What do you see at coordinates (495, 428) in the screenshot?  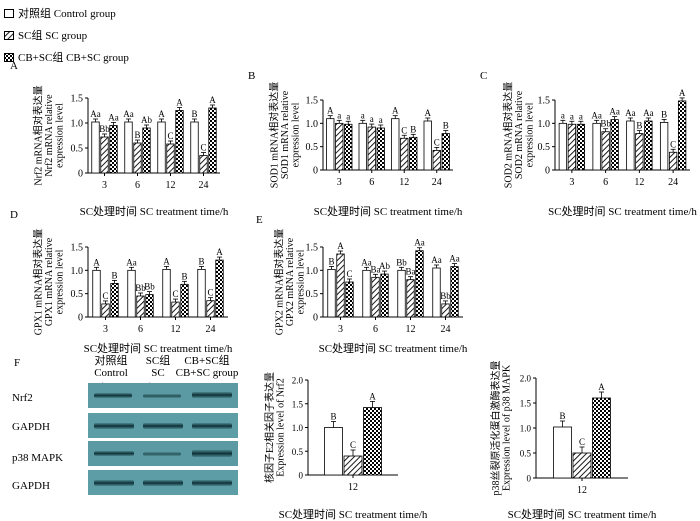 I see `y-axis-label: p38丝裂原活化蛋白激酶表达量` at bounding box center [495, 428].